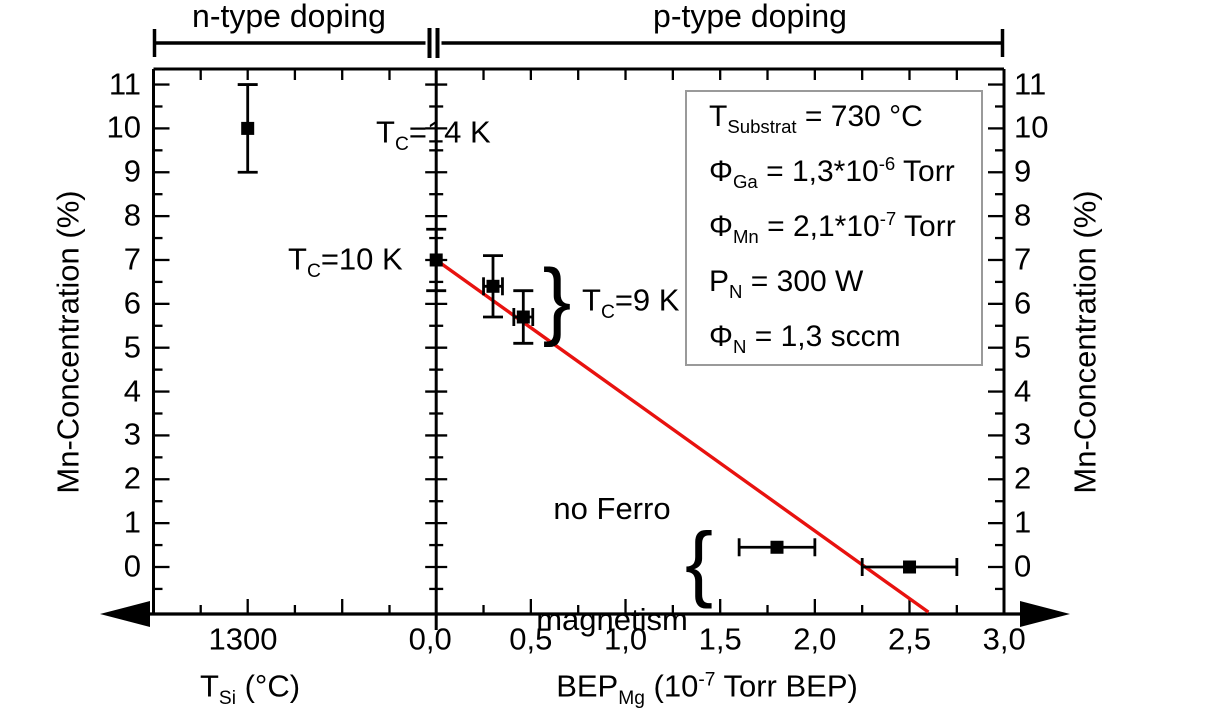 The image size is (1209, 720). I want to click on y-tick-label-left: 3, so click(132, 435).